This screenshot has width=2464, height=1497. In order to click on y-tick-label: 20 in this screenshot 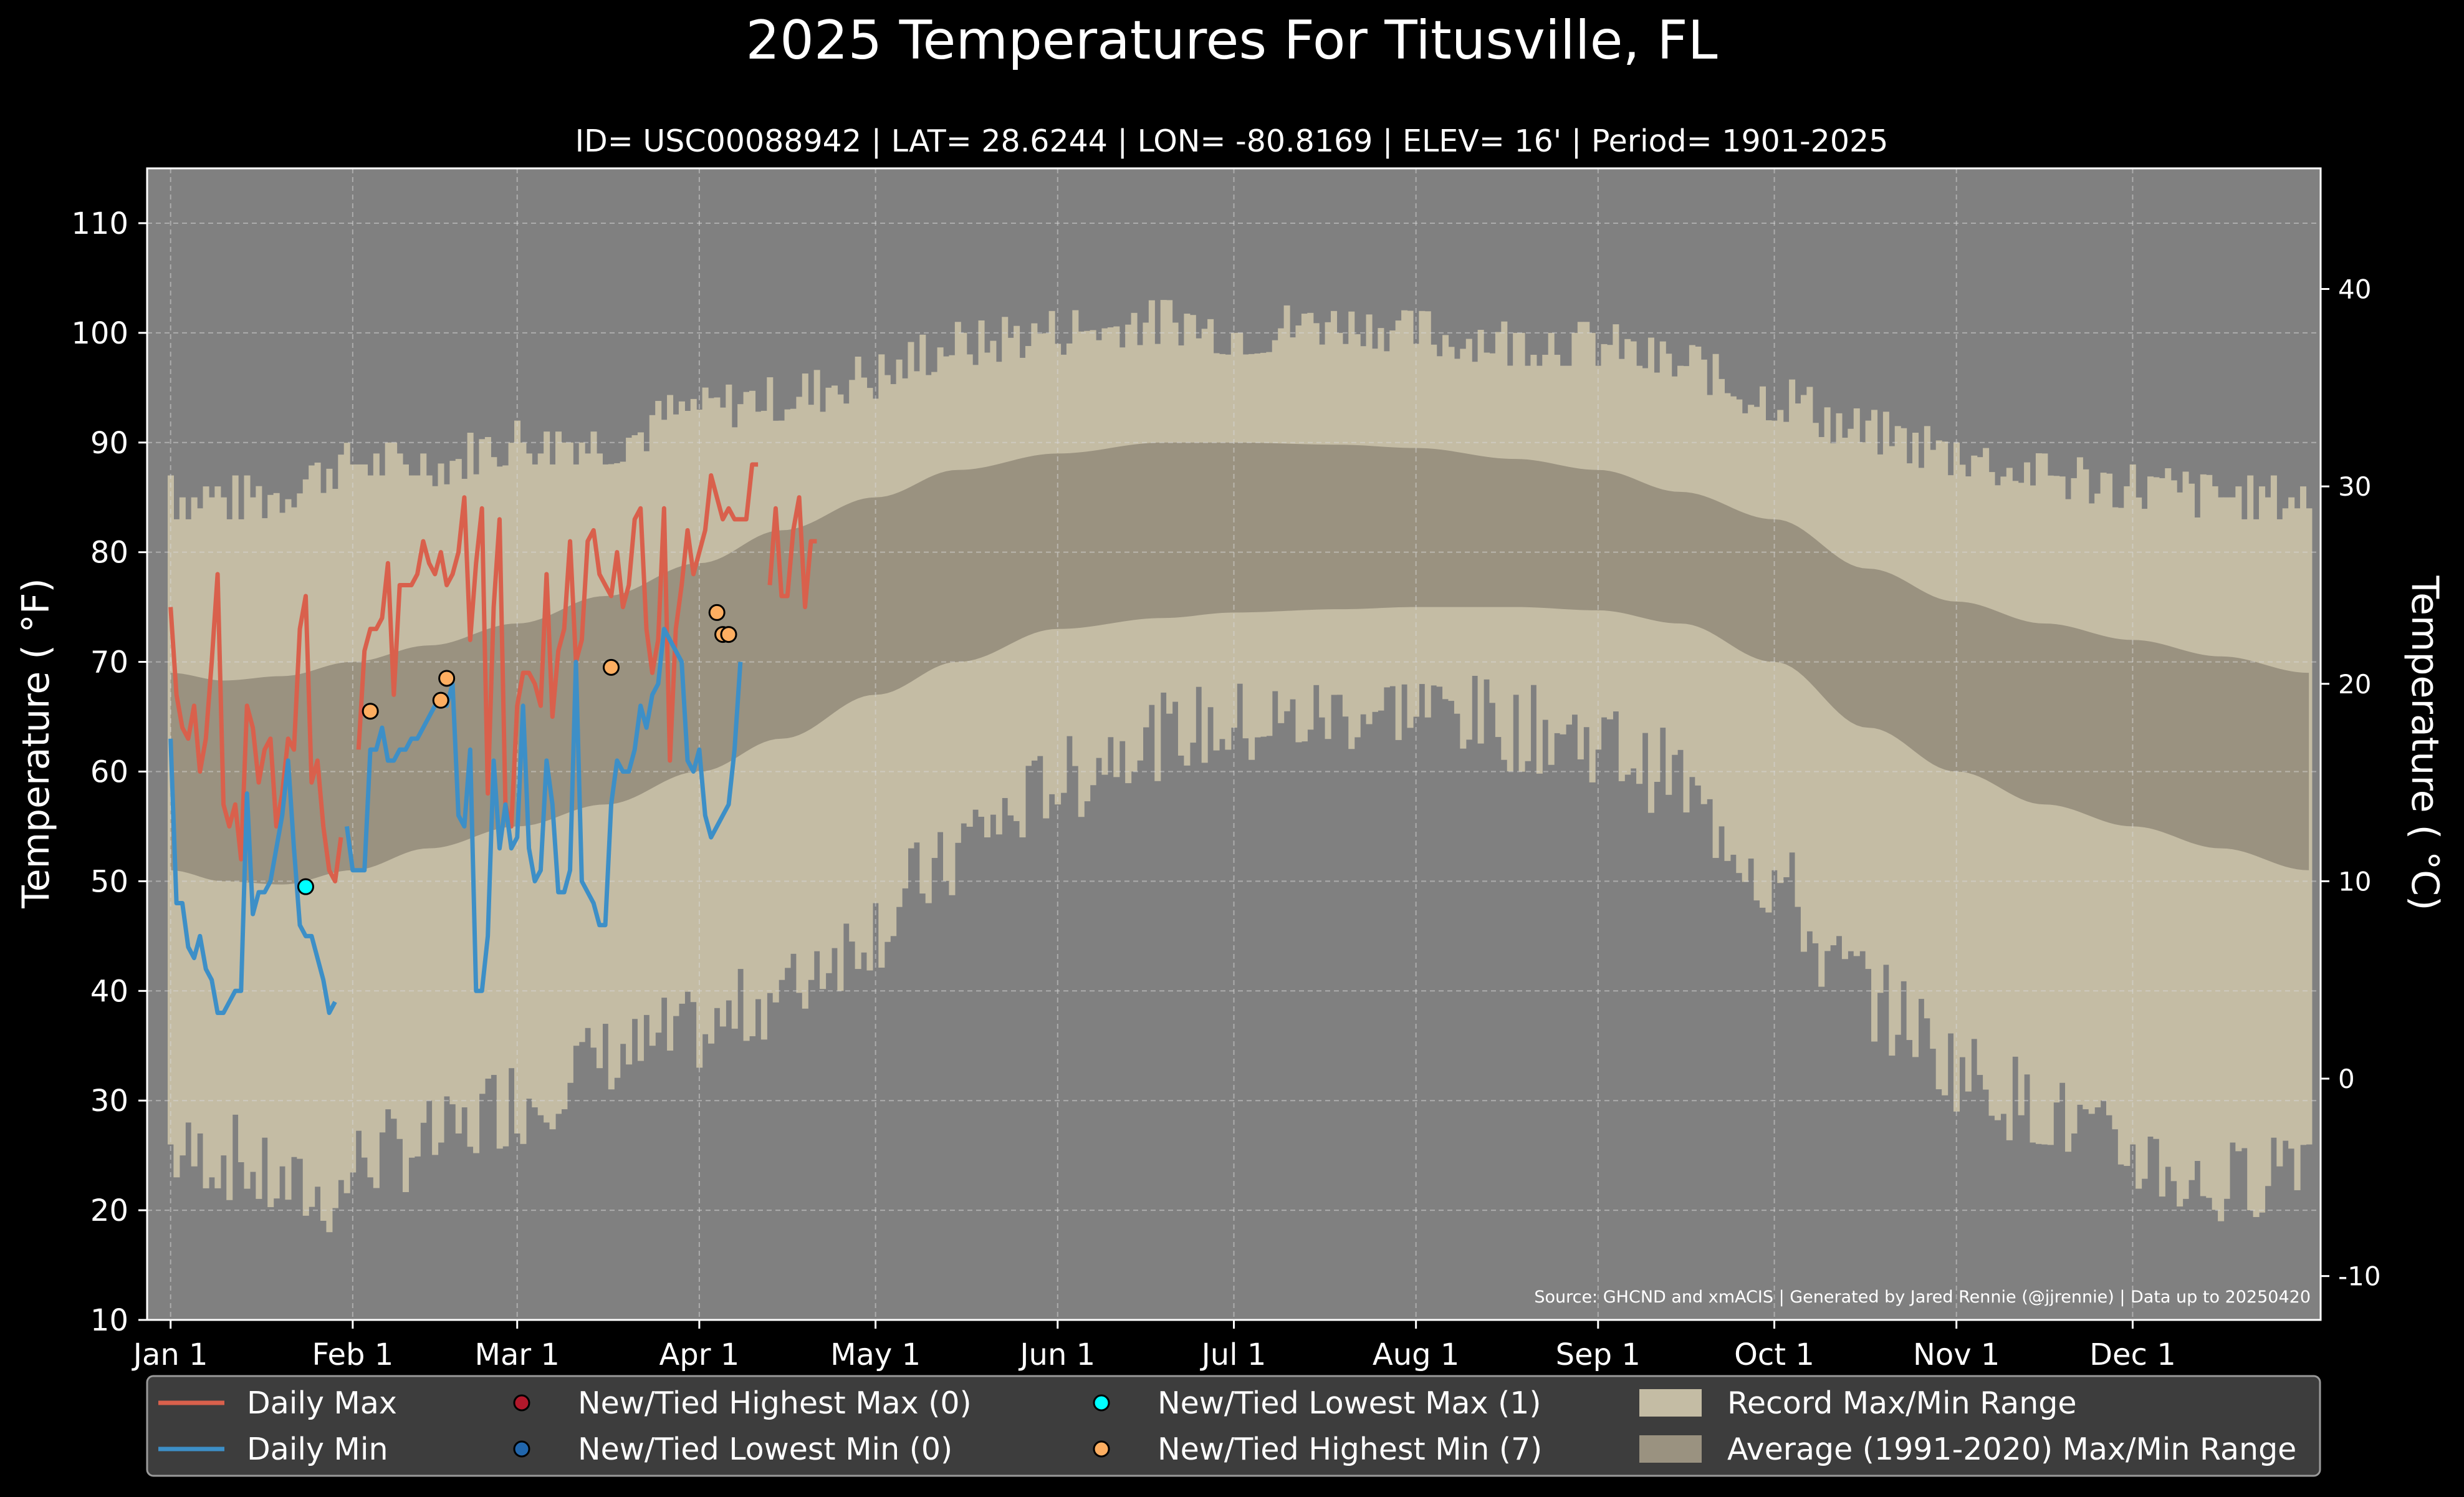, I will do `click(109, 1210)`.